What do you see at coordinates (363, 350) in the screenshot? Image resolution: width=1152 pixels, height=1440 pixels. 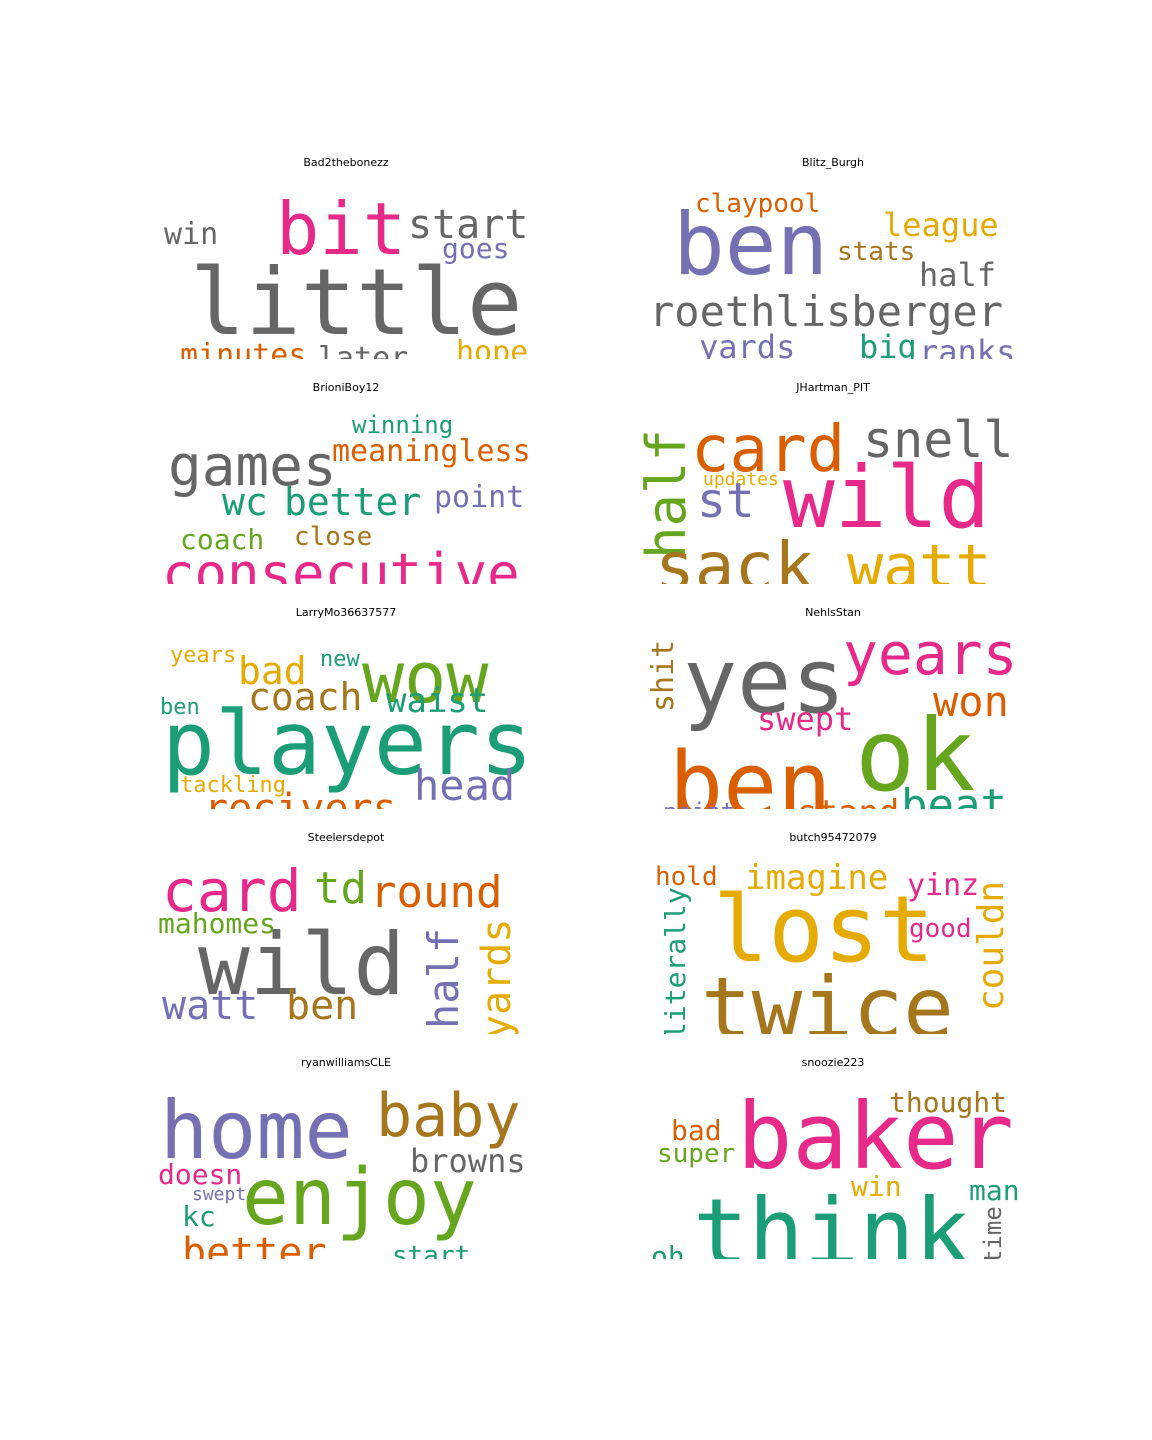 I see `word-later: later` at bounding box center [363, 350].